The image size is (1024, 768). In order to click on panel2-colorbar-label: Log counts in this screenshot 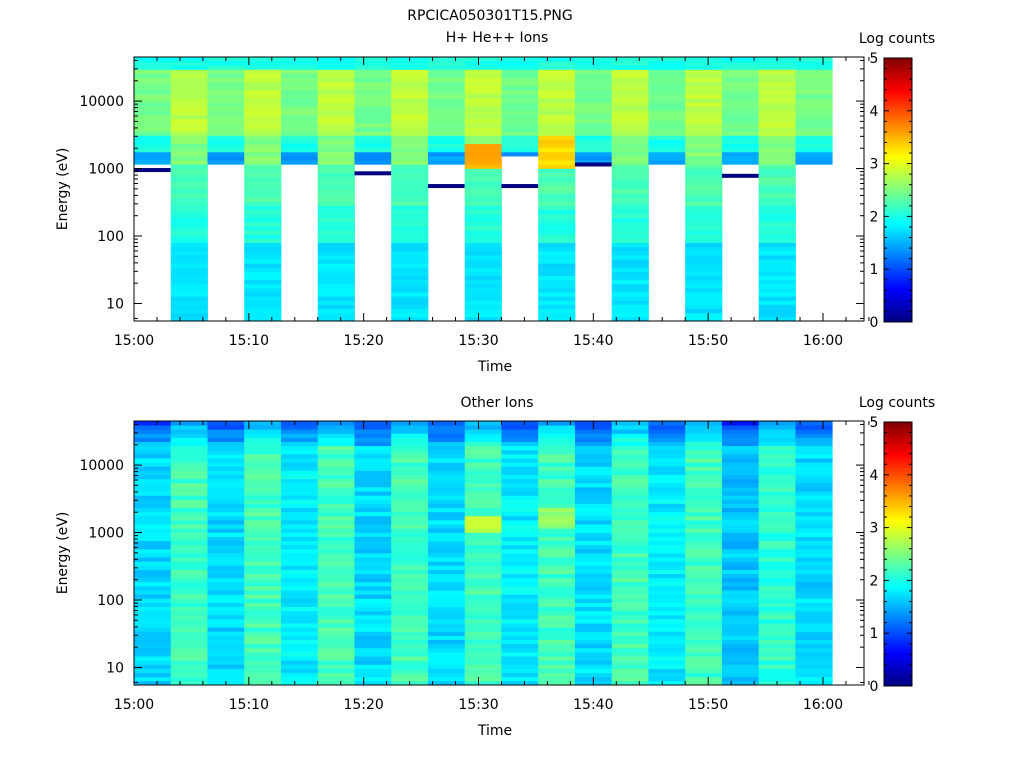, I will do `click(897, 403)`.